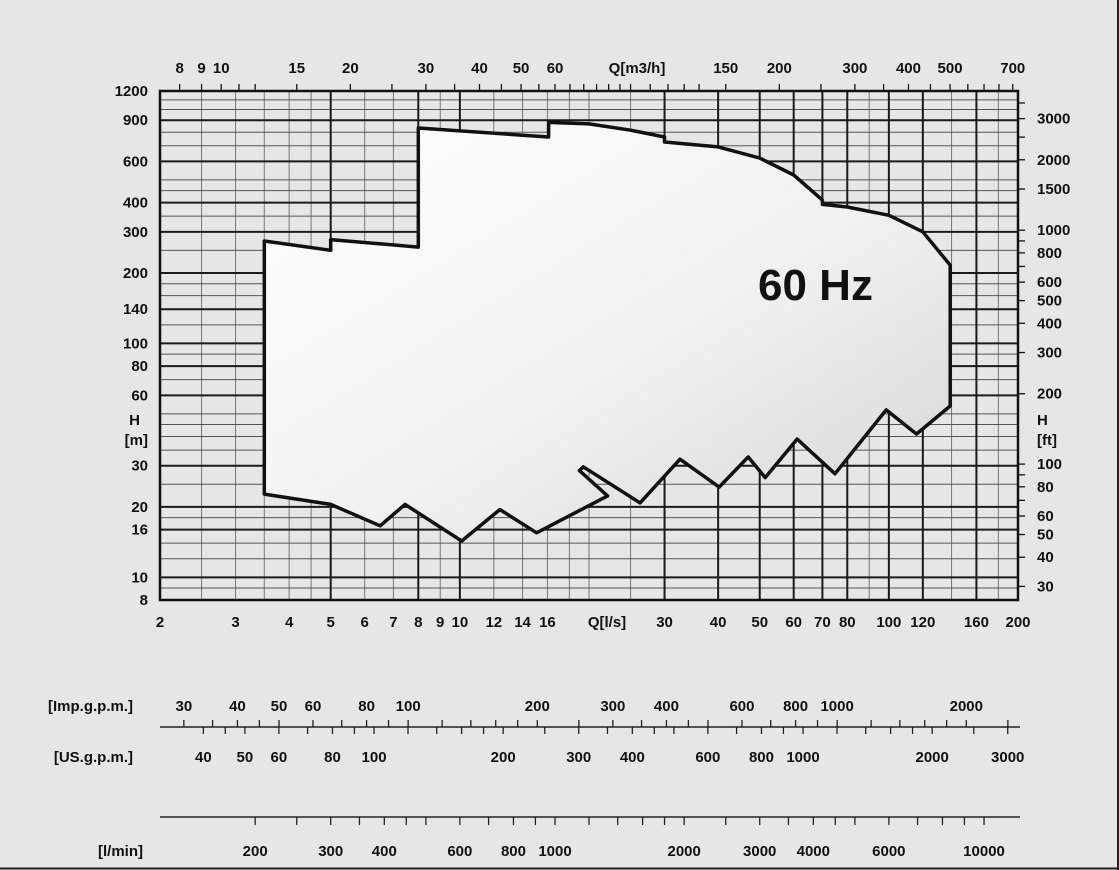 The width and height of the screenshot is (1119, 870). I want to click on x-tick-label-top: 15, so click(296, 68).